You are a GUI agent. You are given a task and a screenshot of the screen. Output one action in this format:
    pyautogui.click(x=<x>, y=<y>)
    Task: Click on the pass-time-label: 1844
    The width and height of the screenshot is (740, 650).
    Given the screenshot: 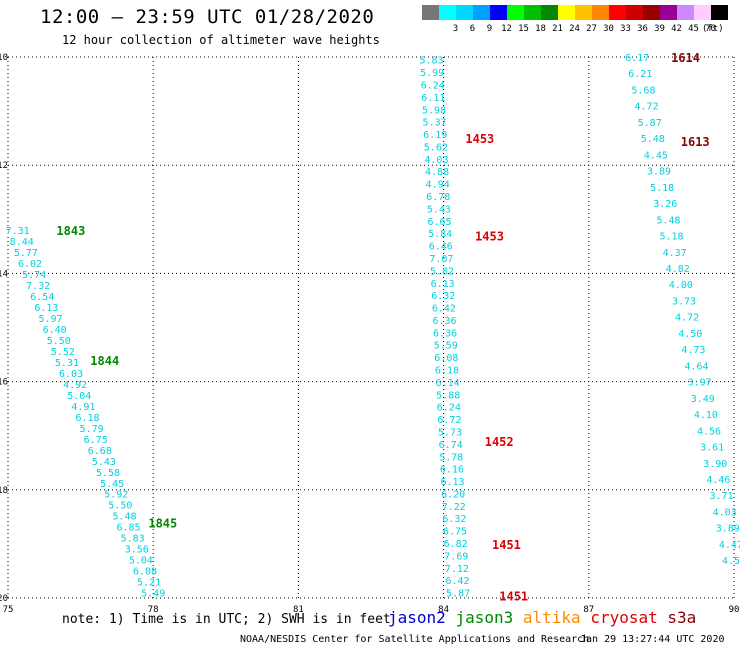 What is the action you would take?
    pyautogui.click(x=104, y=361)
    